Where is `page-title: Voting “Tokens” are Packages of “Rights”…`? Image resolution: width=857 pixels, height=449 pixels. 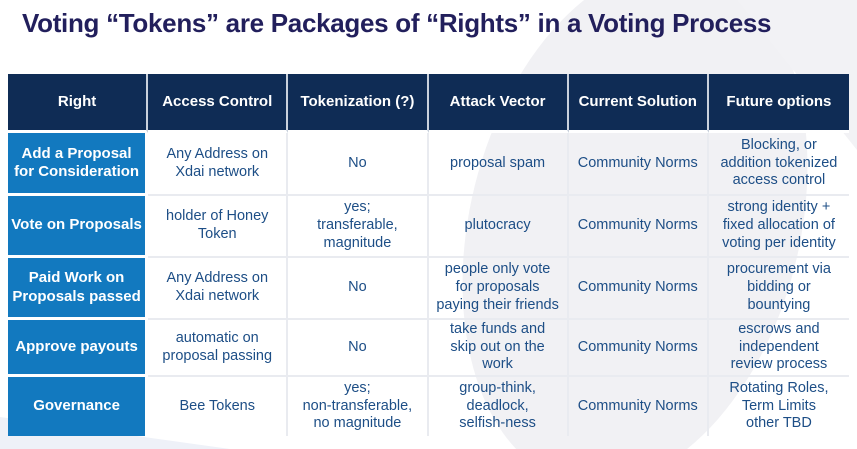
page-title: Voting “Tokens” are Packages of “Rights”… is located at coordinates (397, 23).